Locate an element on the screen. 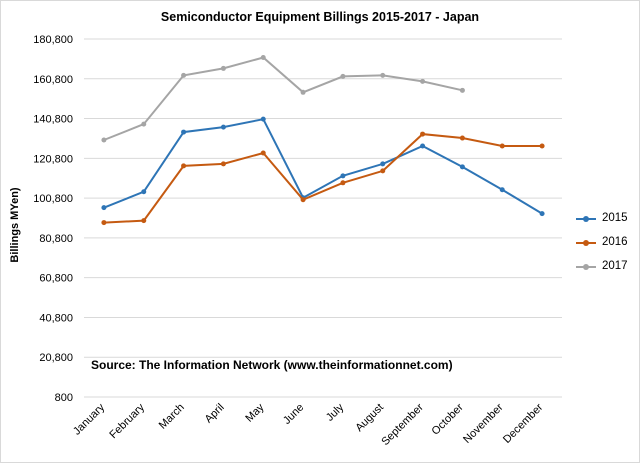 The width and height of the screenshot is (640, 463). x-tick-label: April is located at coordinates (215, 413).